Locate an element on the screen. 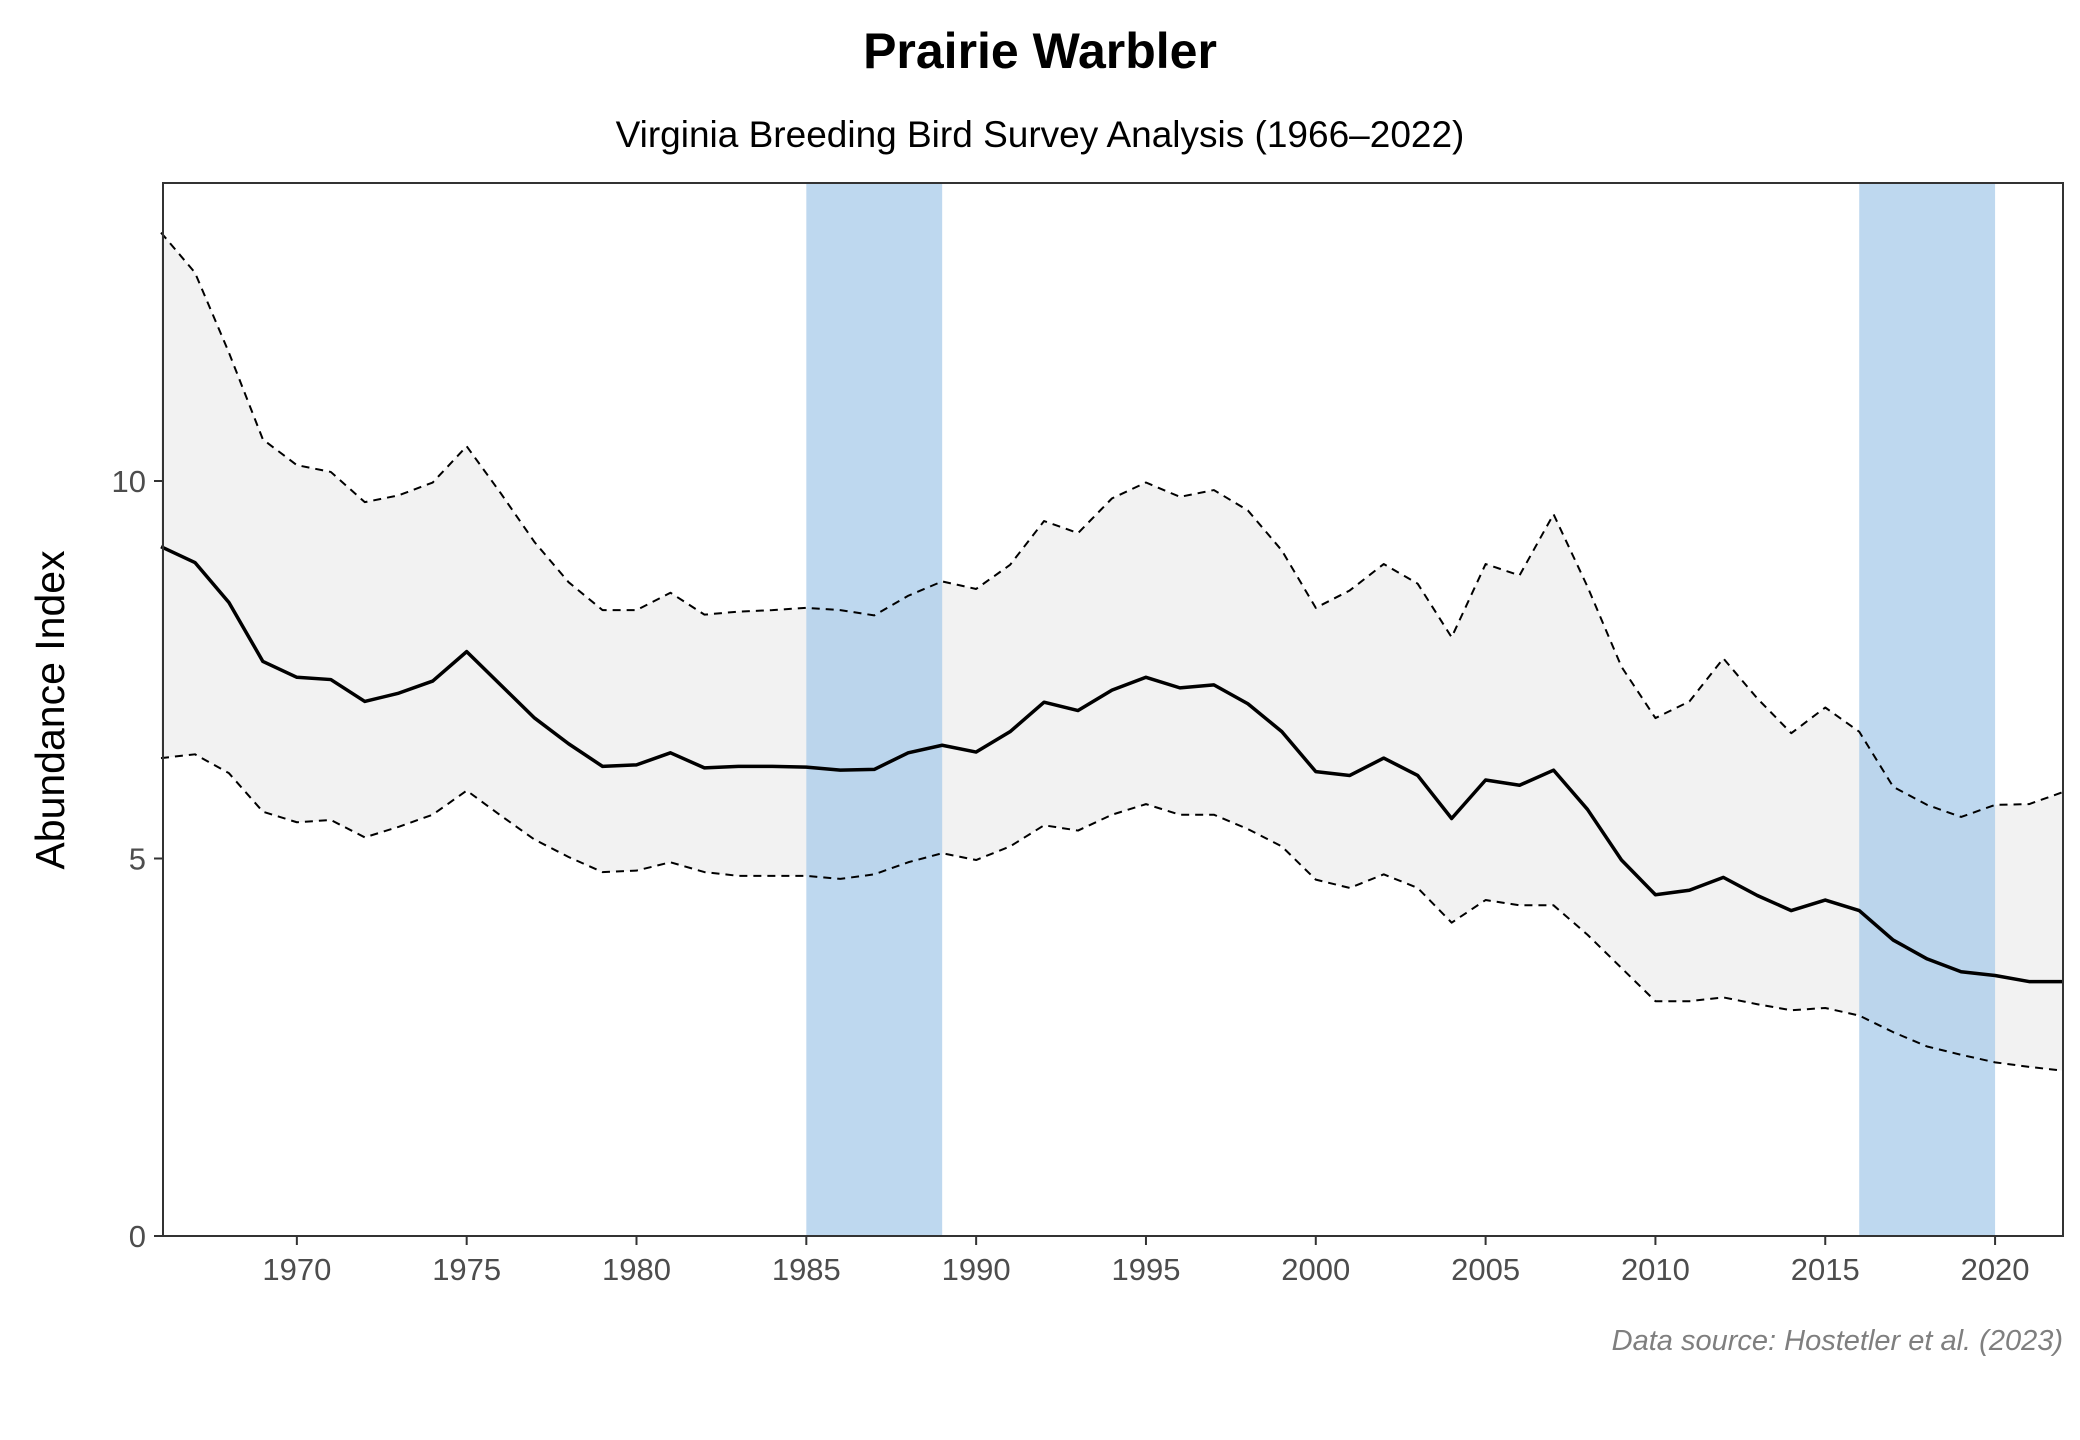 The height and width of the screenshot is (1440, 2080). x-tick-label: 2010 is located at coordinates (1655, 1269).